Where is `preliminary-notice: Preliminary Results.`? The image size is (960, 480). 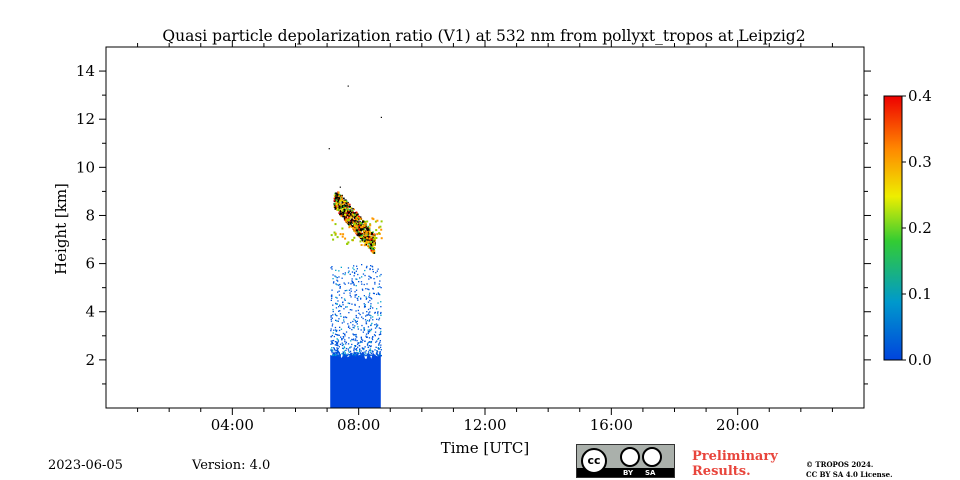 preliminary-notice: Preliminary Results. is located at coordinates (735, 464).